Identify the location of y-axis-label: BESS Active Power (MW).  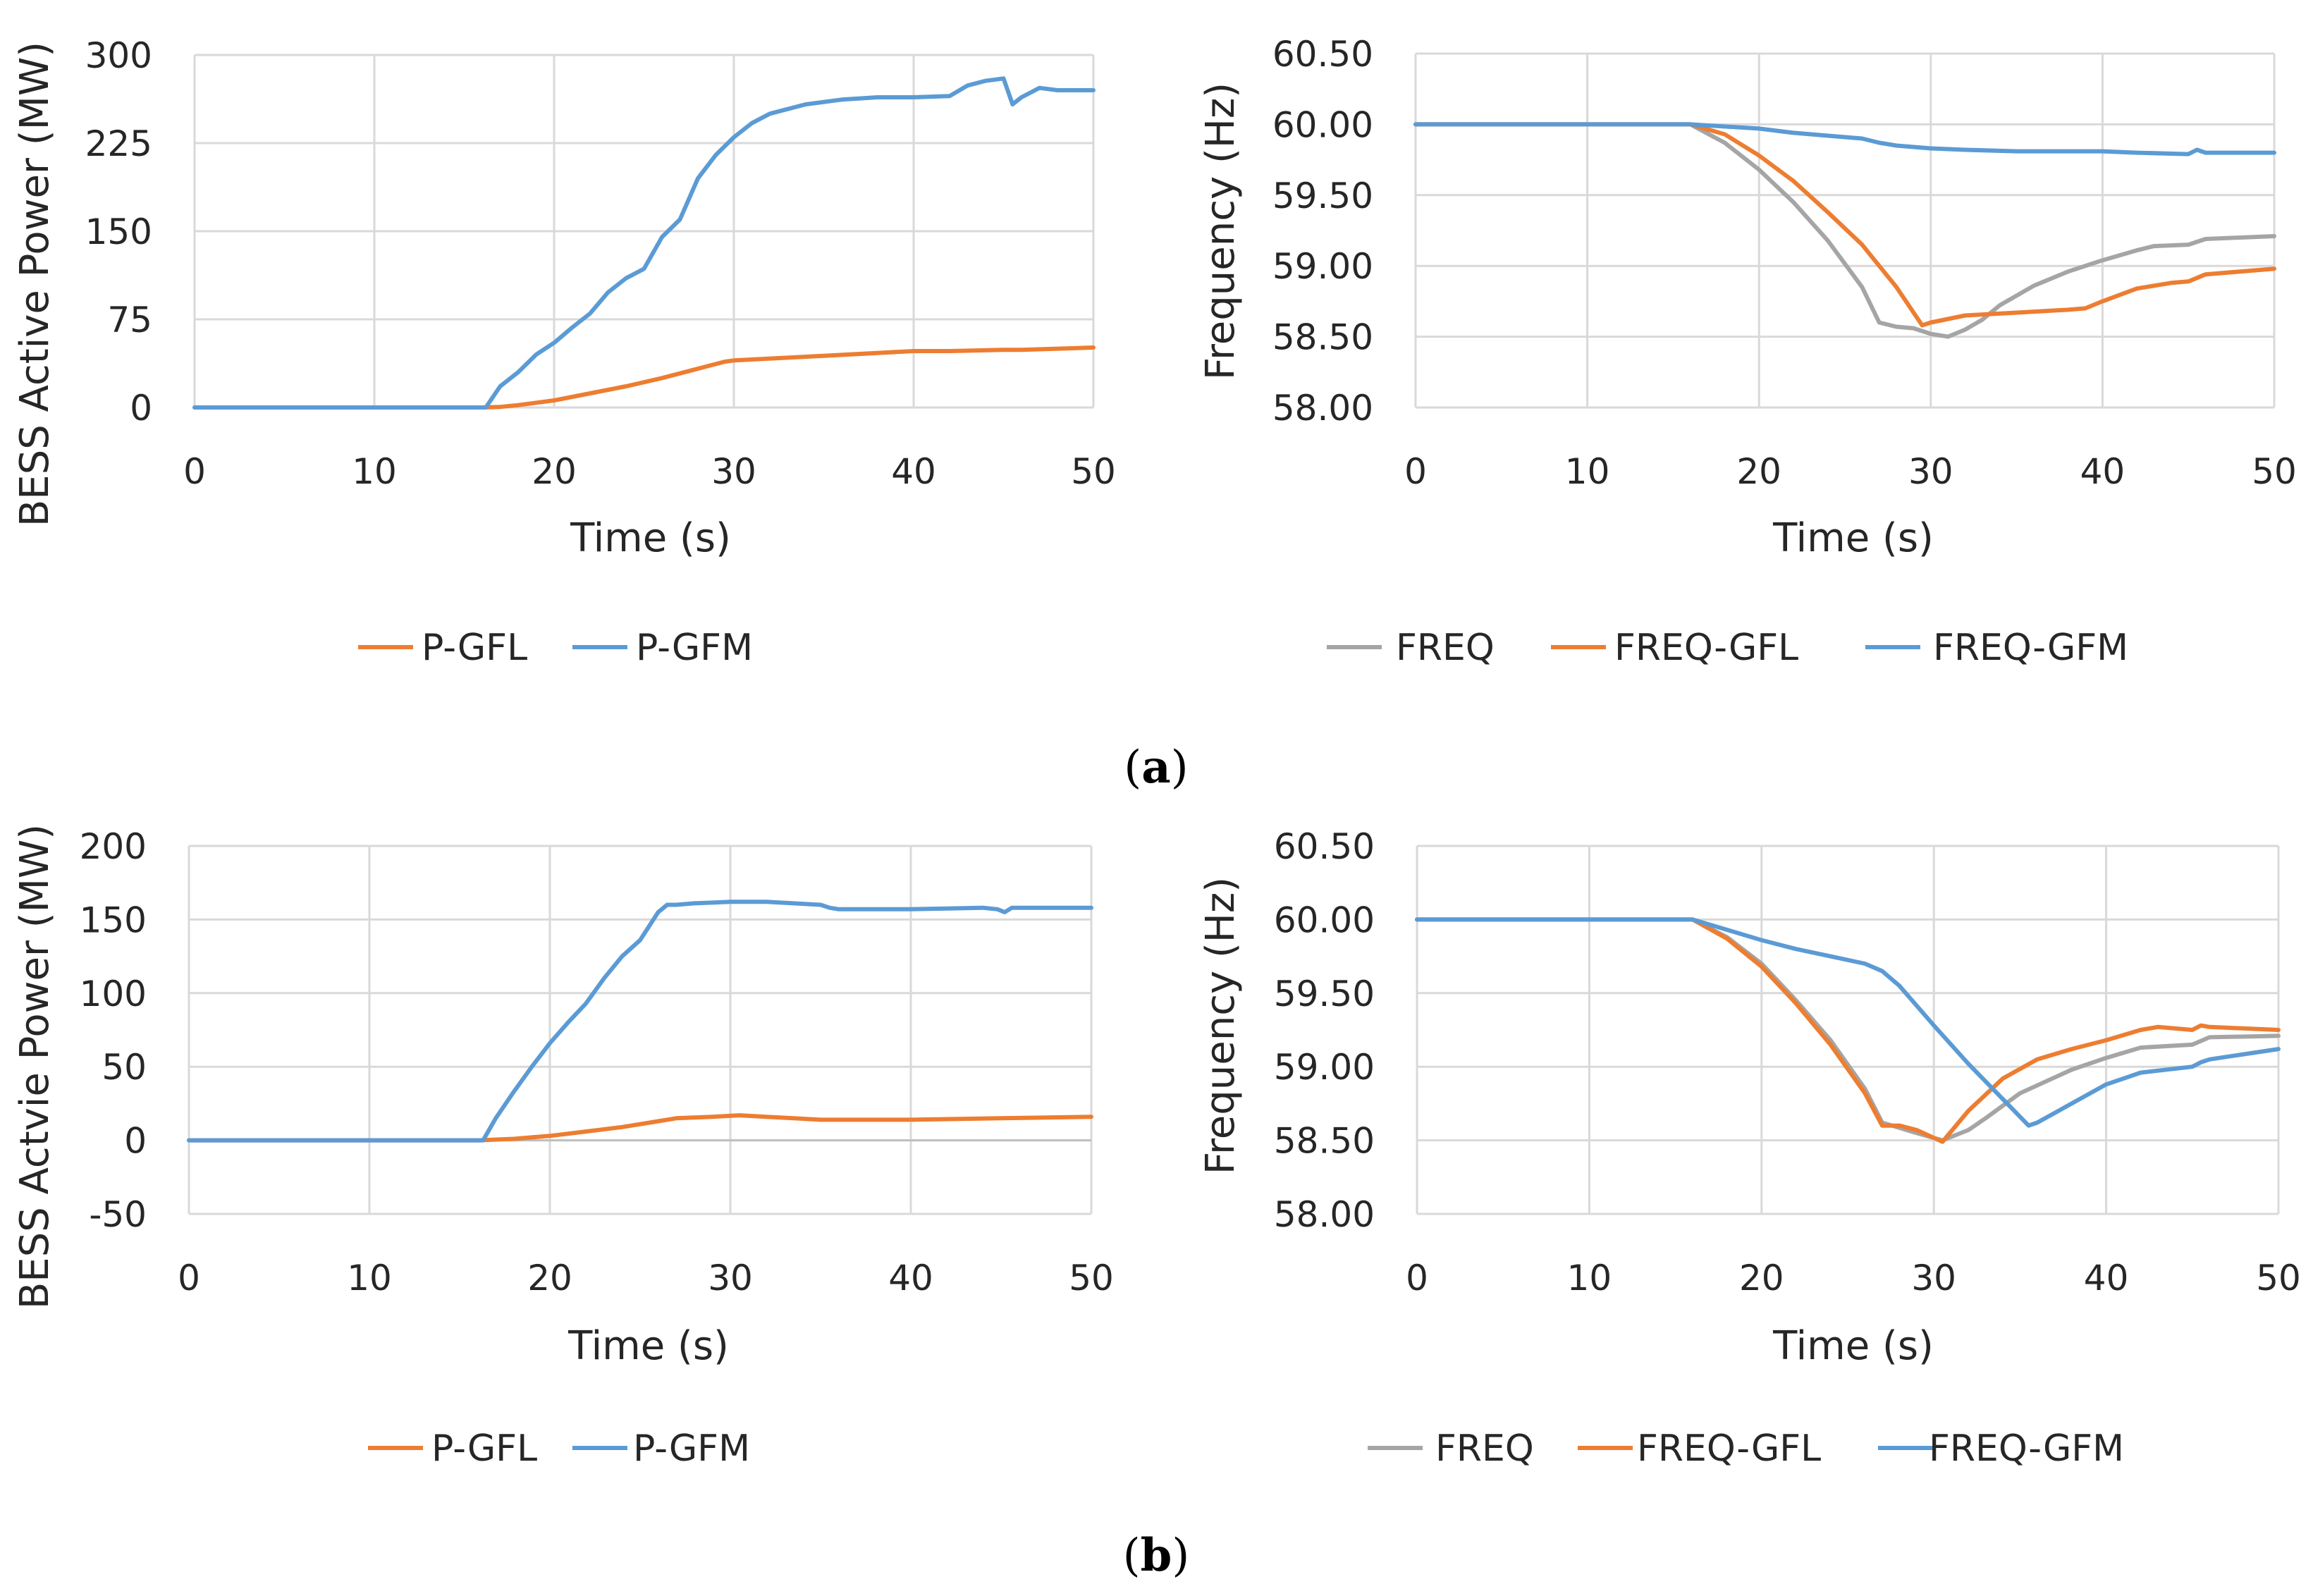
(35, 284).